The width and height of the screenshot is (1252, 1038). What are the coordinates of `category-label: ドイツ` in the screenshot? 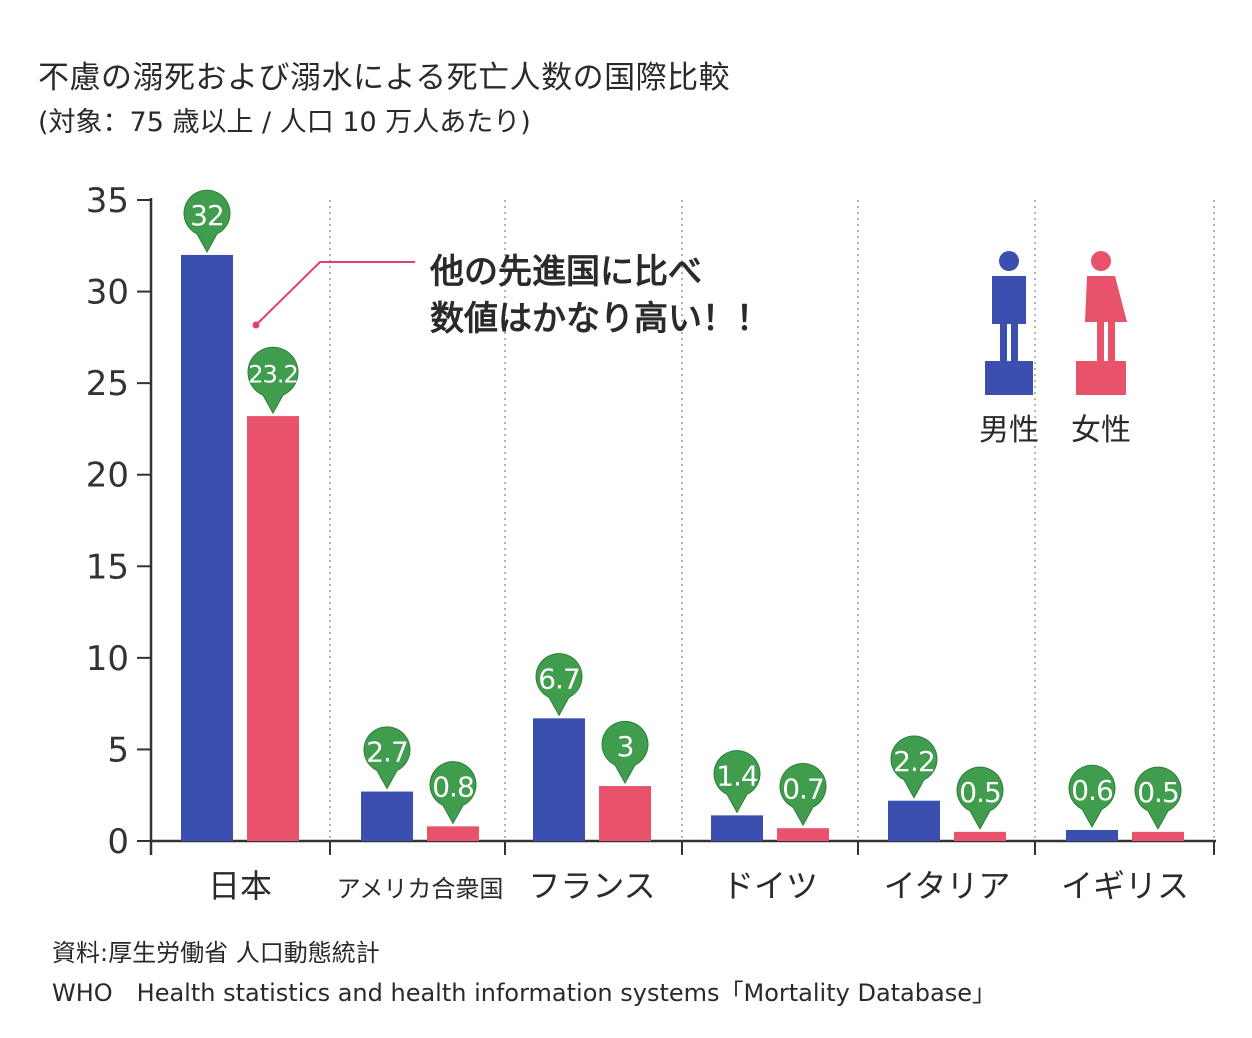 It's located at (770, 886).